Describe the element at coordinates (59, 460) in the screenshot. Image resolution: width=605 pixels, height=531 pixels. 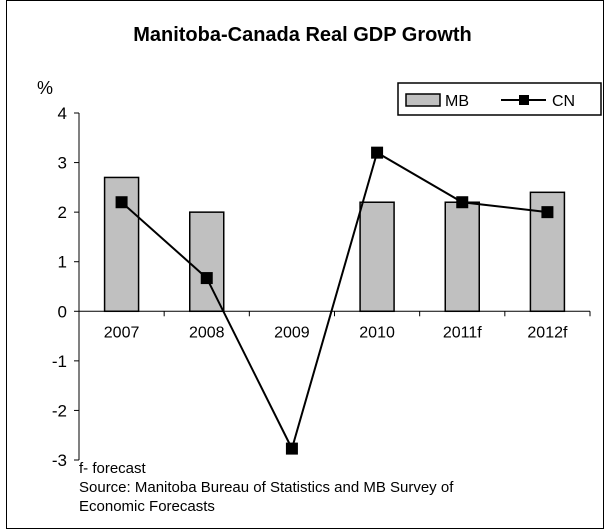
I see `y-axis-tick-label: -3` at that location.